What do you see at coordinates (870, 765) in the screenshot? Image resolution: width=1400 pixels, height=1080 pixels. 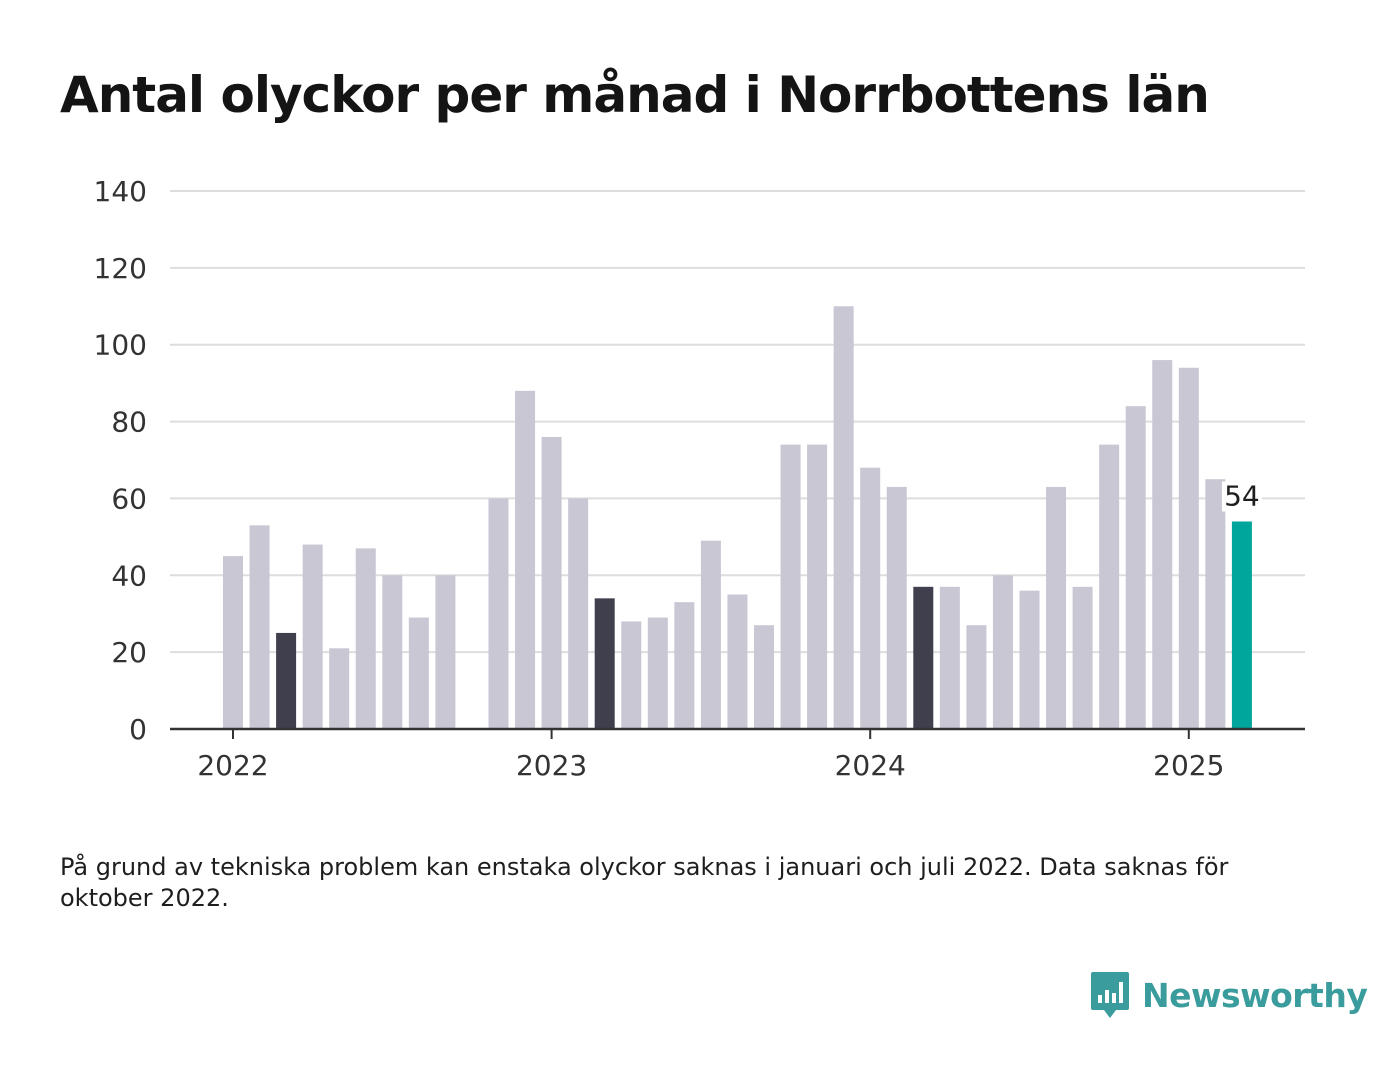 I see `x-tick-label: 2024` at bounding box center [870, 765].